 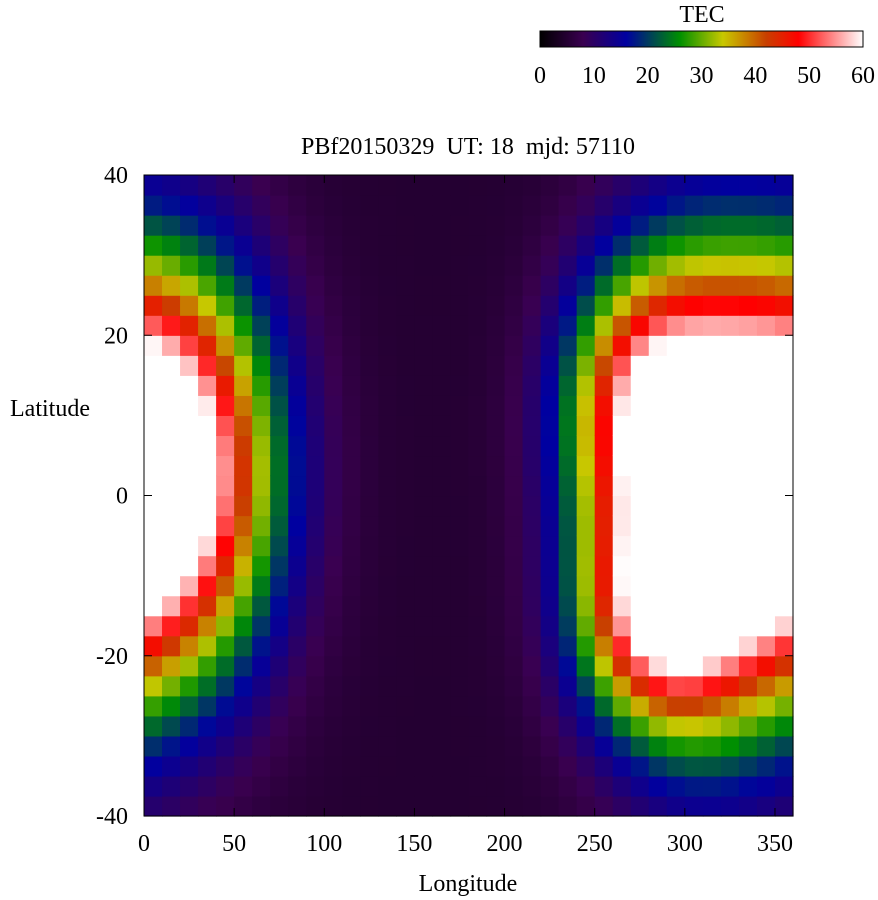 I want to click on x-tick-label: 300, so click(x=685, y=844).